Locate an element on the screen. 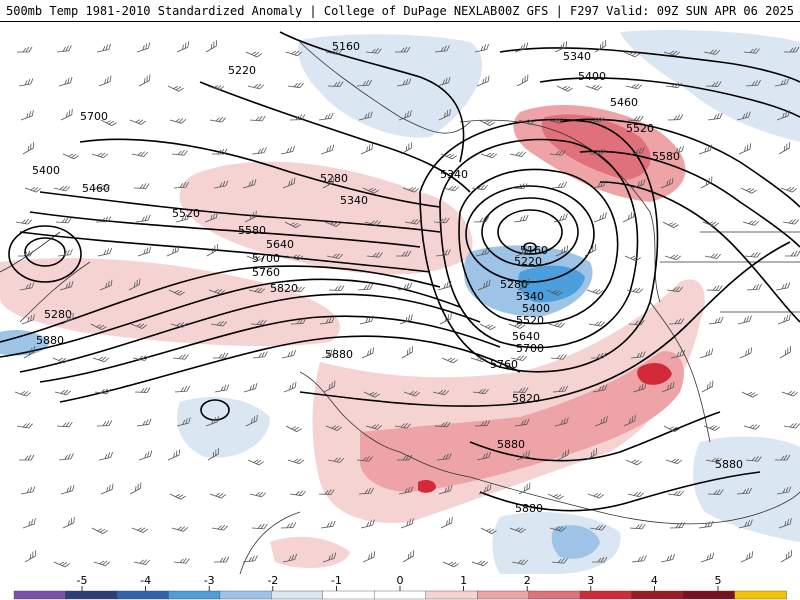 This screenshot has width=800, height=600. legend-tick-label: 3 is located at coordinates (590, 580).